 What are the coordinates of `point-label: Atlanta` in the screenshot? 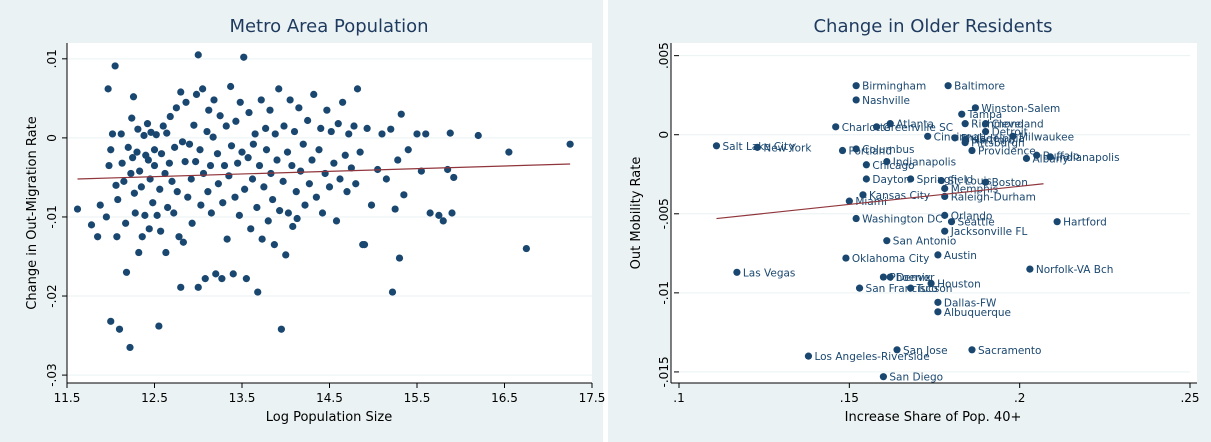 It's located at (915, 125).